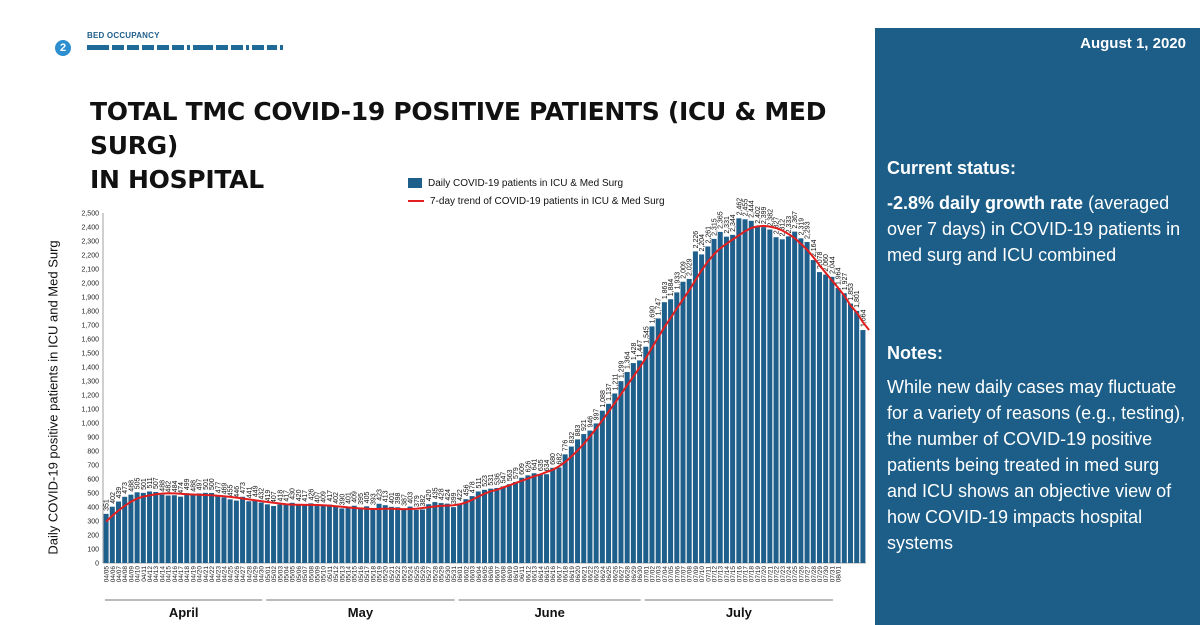  Describe the element at coordinates (361, 499) in the screenshot. I see `bar-value-label: 395` at that location.